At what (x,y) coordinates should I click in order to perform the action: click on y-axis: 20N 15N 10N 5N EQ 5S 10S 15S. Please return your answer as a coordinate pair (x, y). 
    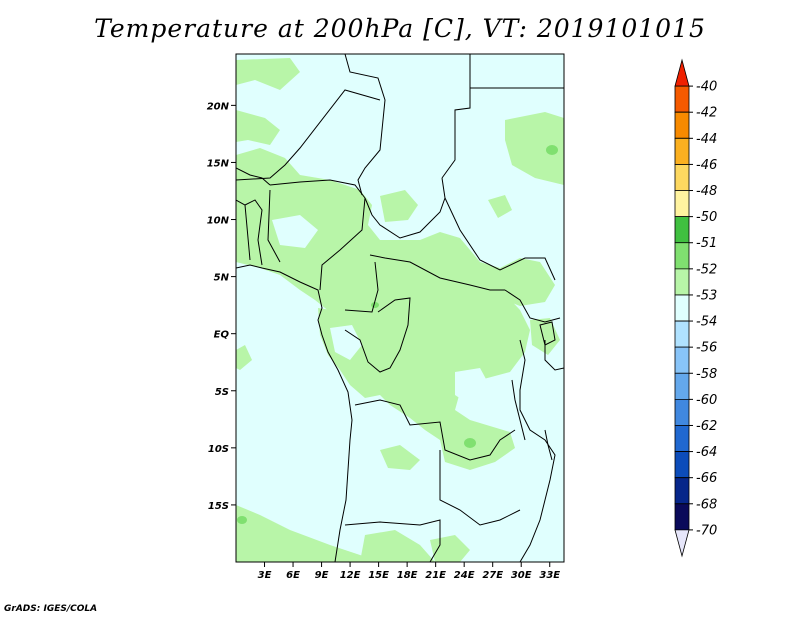
    Looking at the image, I should click on (221, 306).